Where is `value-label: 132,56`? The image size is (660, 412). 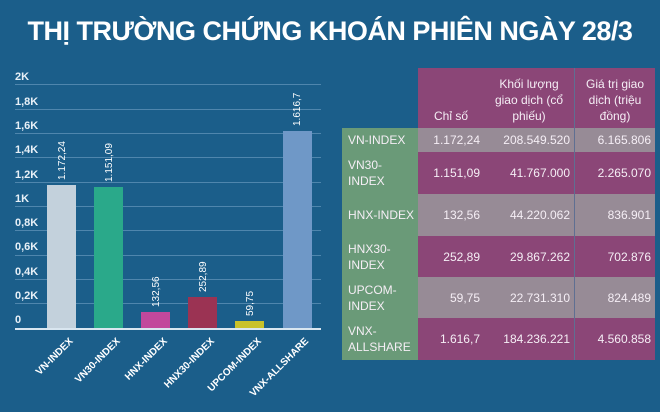
value-label: 132,56 is located at coordinates (156, 291).